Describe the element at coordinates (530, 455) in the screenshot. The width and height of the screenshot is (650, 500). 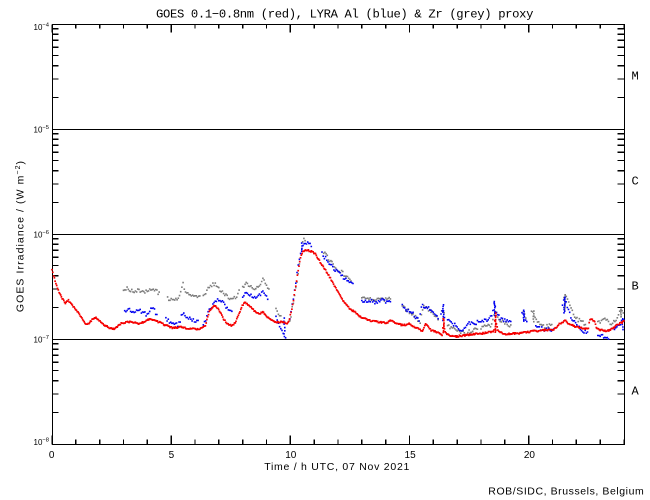
I see `svg-text: 20` at that location.